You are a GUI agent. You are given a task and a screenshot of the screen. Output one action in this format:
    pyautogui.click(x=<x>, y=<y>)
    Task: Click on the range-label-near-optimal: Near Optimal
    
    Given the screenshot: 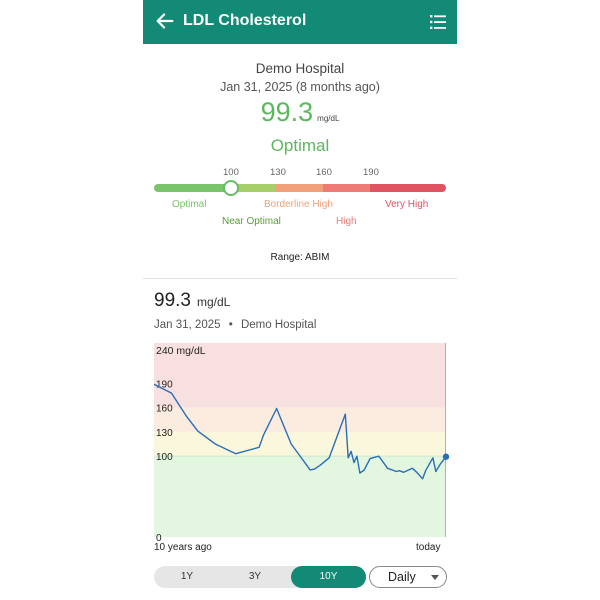 What is the action you would take?
    pyautogui.click(x=251, y=221)
    